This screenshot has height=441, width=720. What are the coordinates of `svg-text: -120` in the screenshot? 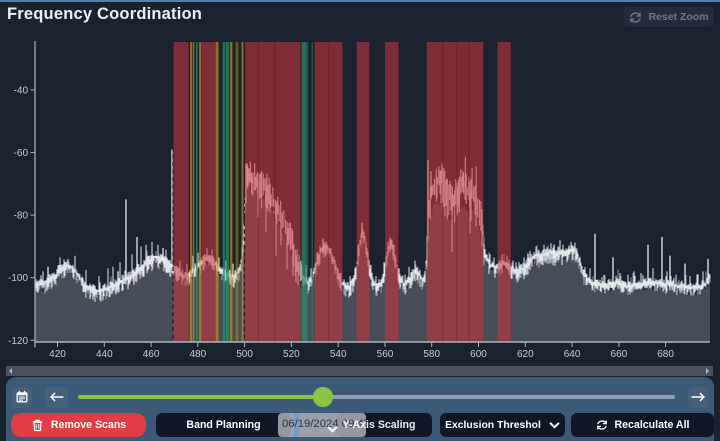 It's located at (18, 341).